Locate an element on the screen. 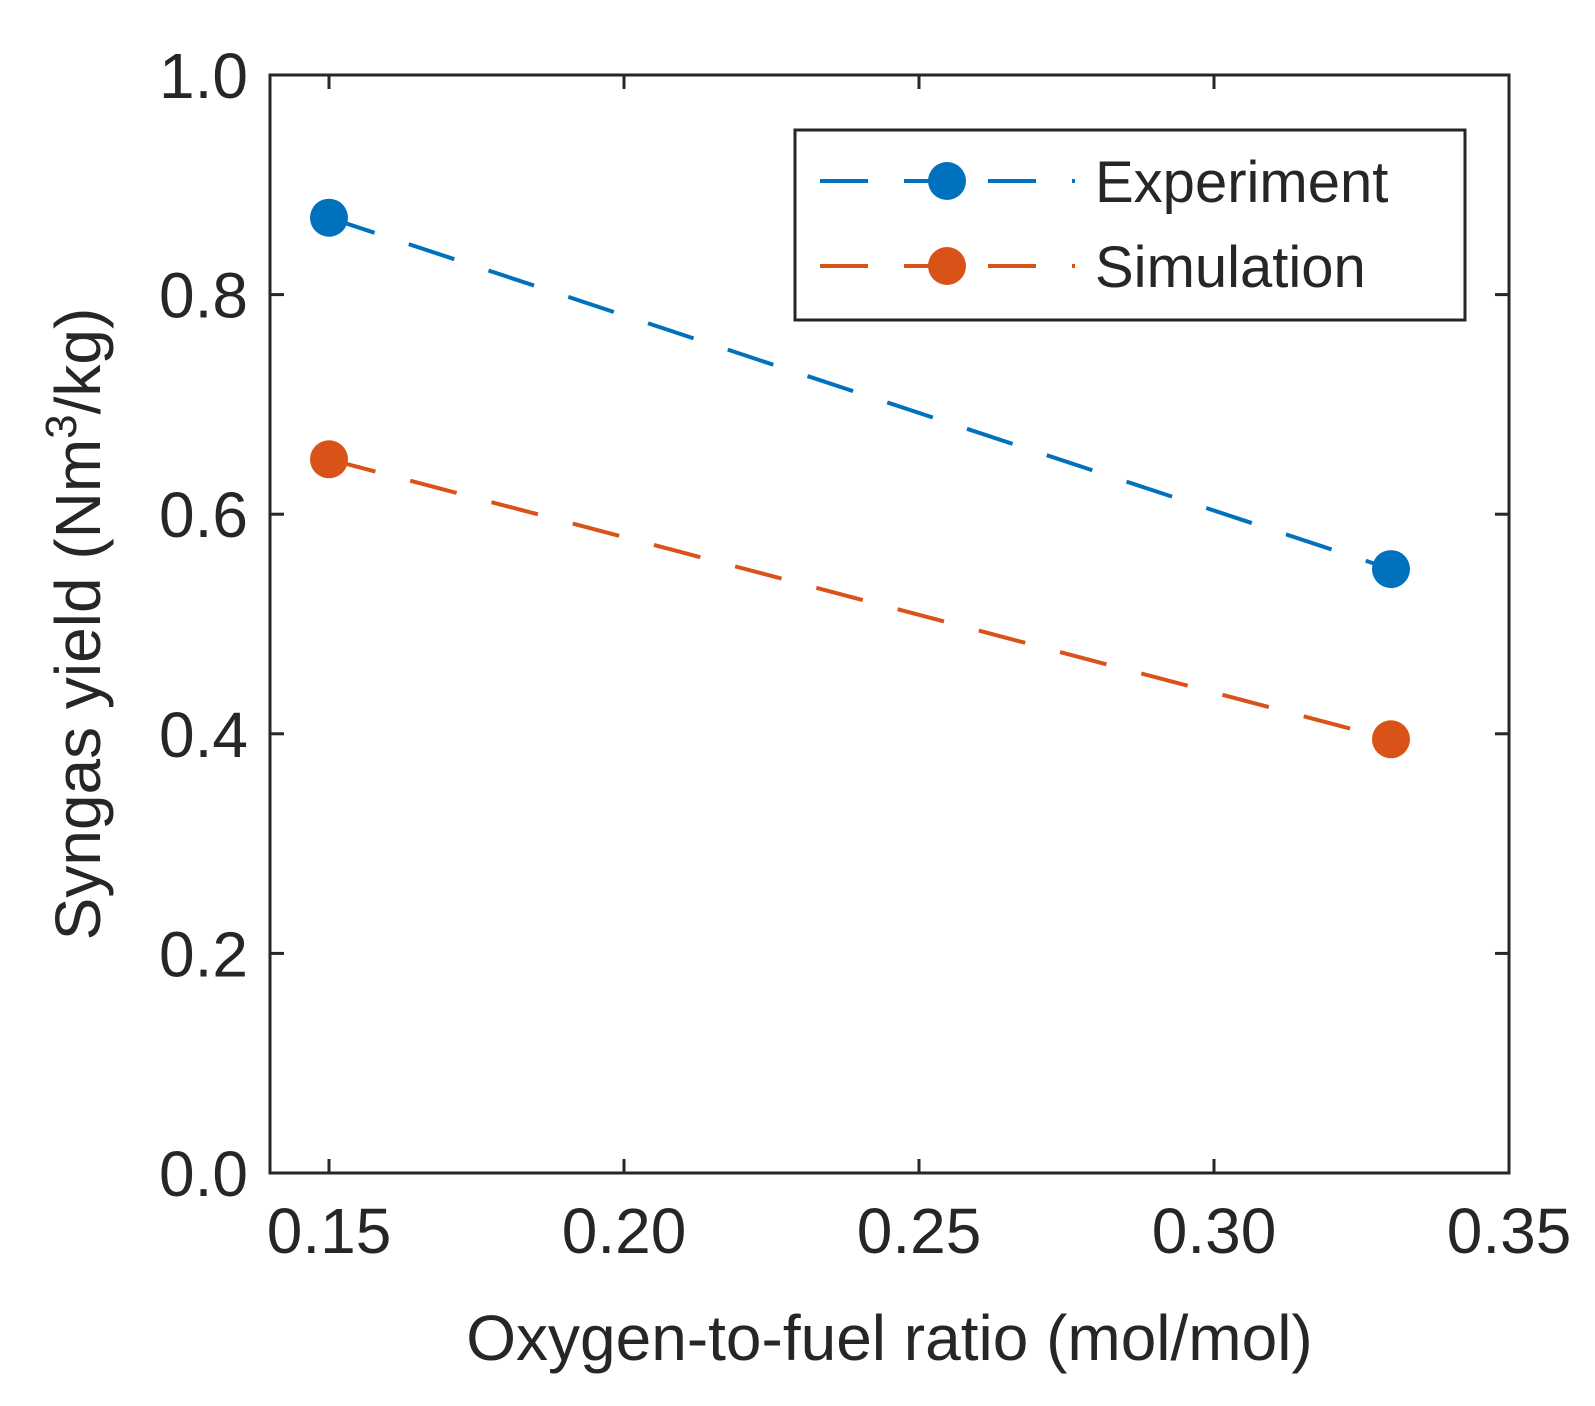  y-tick-label: 0.8 is located at coordinates (203, 296).